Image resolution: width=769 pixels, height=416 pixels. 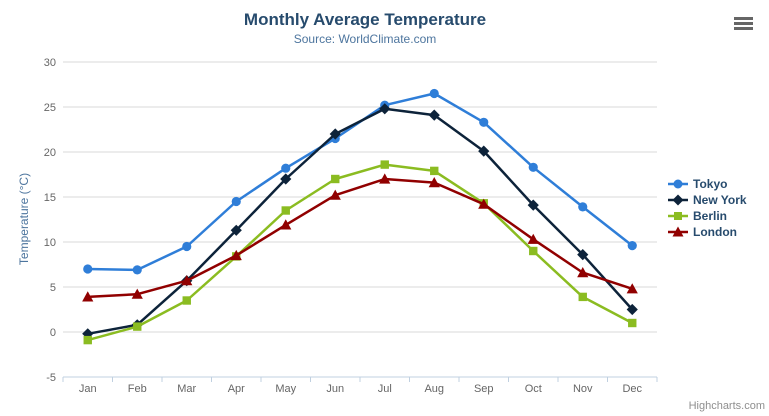 I want to click on svg-text: Oct, so click(x=533, y=389).